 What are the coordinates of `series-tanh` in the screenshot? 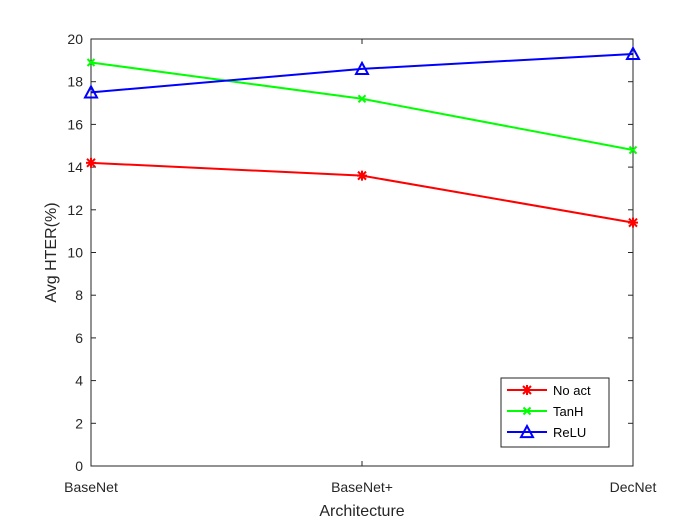 It's located at (362, 106).